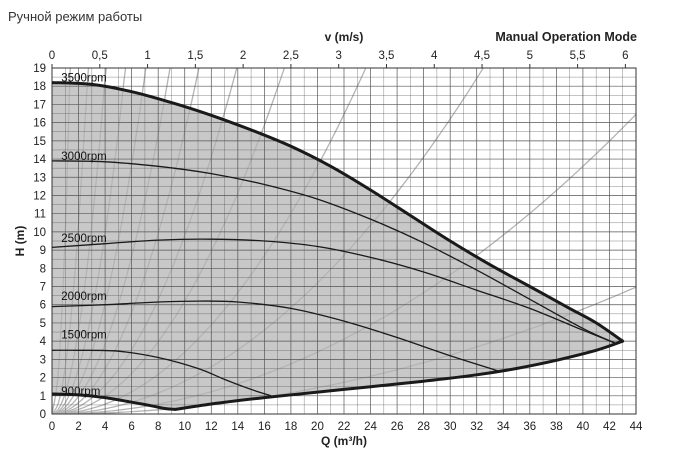 The height and width of the screenshot is (450, 680). I want to click on x-tick-label: 6, so click(131, 427).